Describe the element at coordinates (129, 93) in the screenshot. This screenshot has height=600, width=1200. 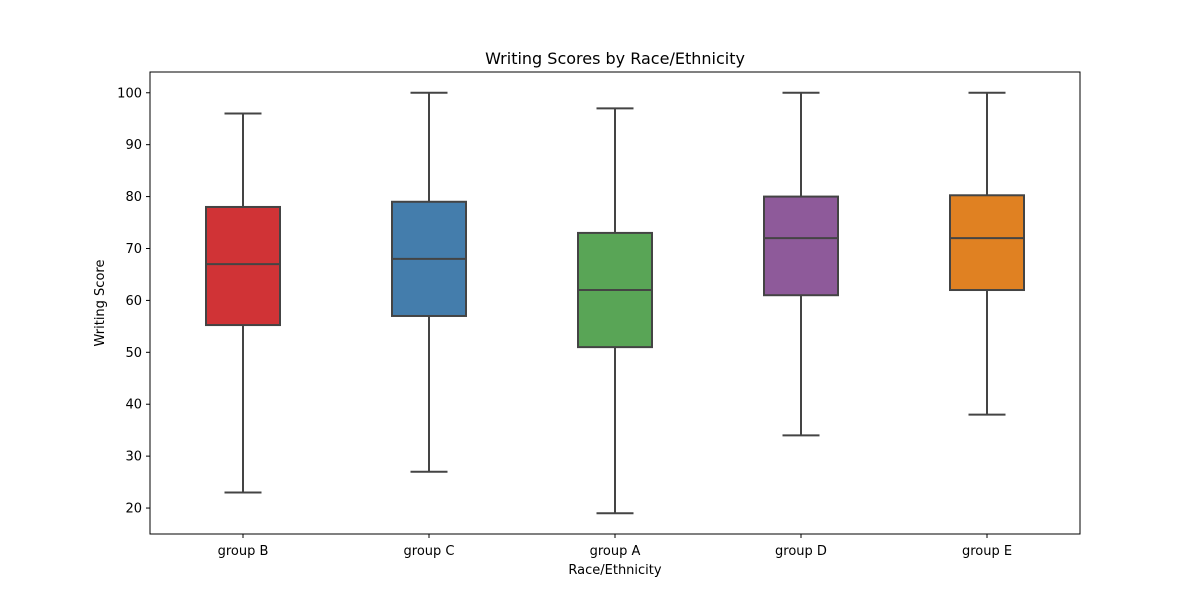
I see `y-tick-label: 100` at that location.